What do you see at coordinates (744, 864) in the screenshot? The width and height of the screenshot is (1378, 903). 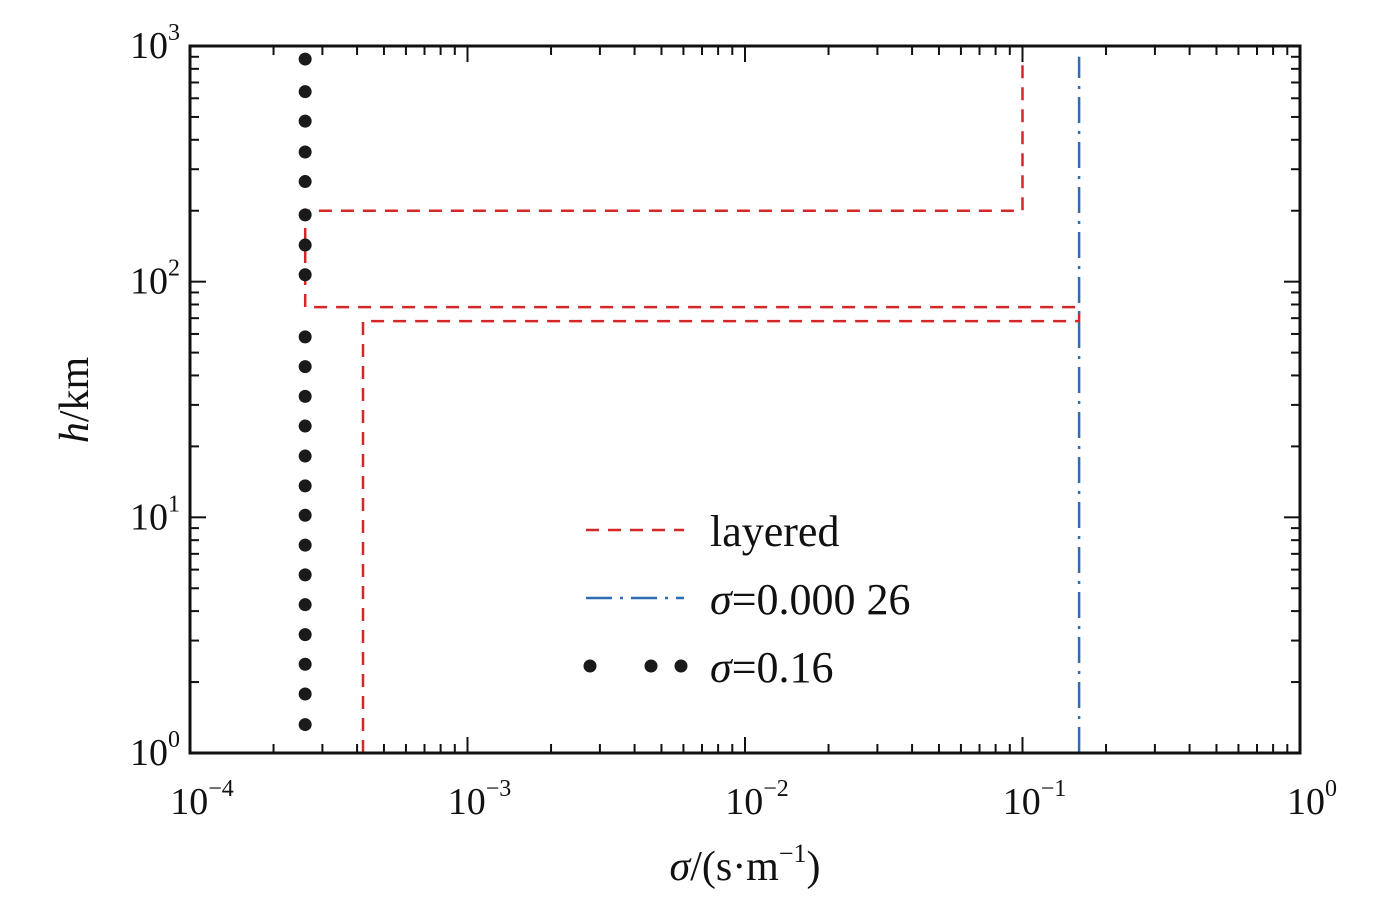 I see `x-axis-label: σ/(s·m−1)` at bounding box center [744, 864].